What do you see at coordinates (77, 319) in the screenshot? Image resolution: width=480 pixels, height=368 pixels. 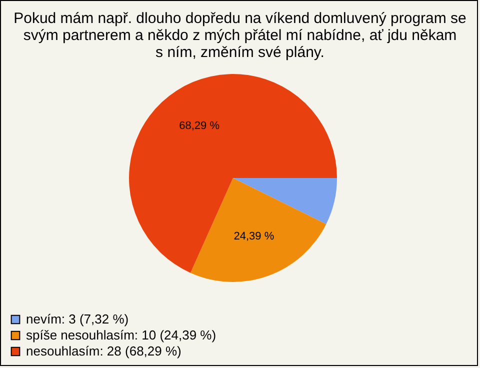 I see `legend-label: nevím: 3 (7,32 %)` at bounding box center [77, 319].